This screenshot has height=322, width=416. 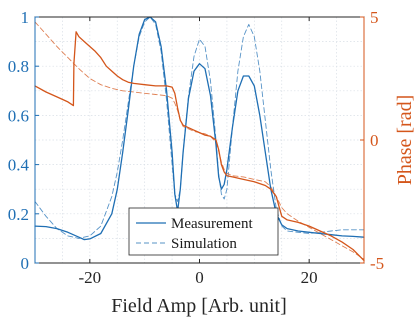 I want to click on left-axis-tick-label: 0.6, so click(x=18, y=115).